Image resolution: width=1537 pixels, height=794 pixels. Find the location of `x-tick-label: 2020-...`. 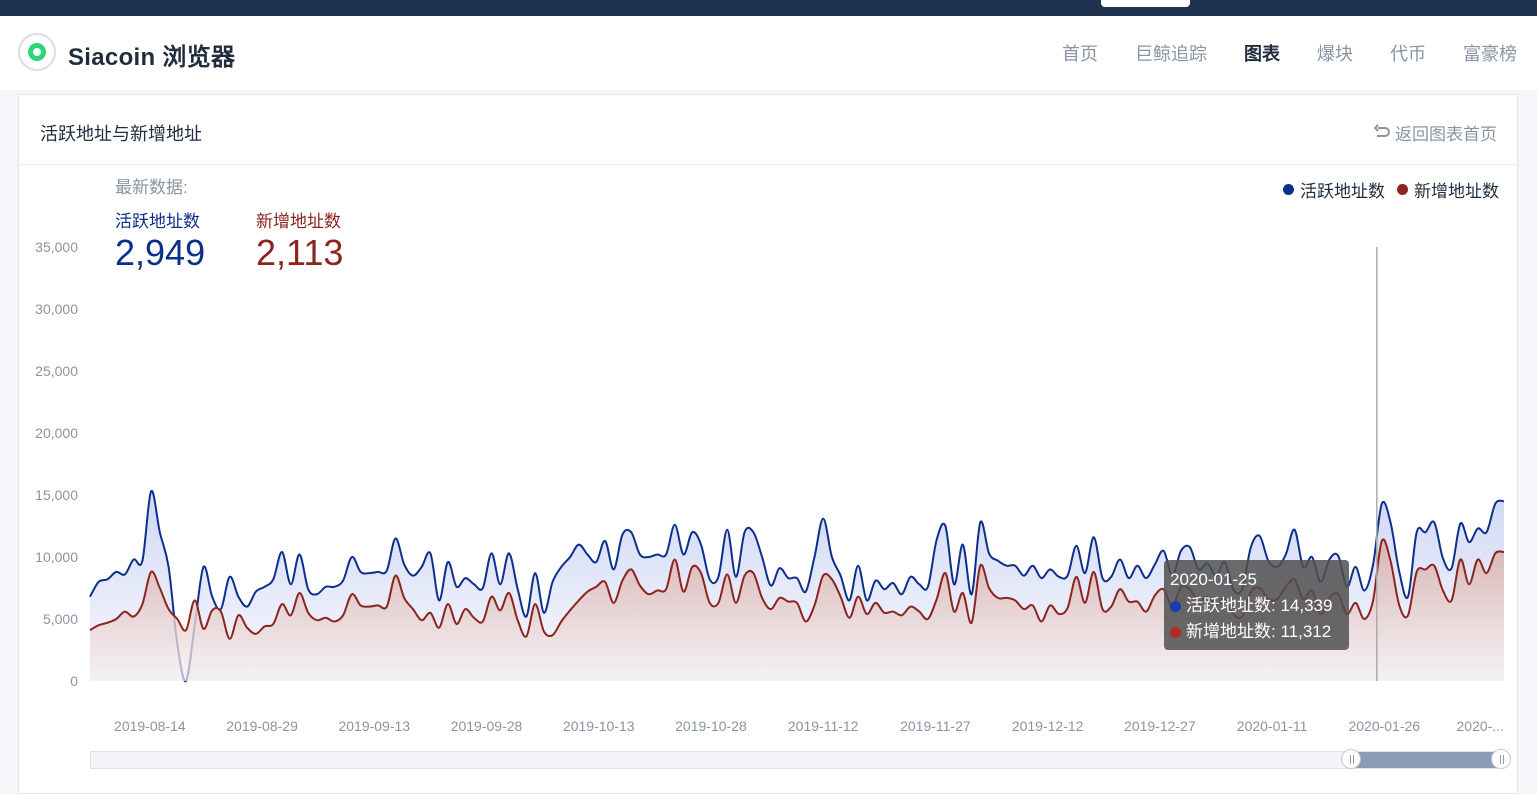

x-tick-label: 2020-... is located at coordinates (1480, 726).